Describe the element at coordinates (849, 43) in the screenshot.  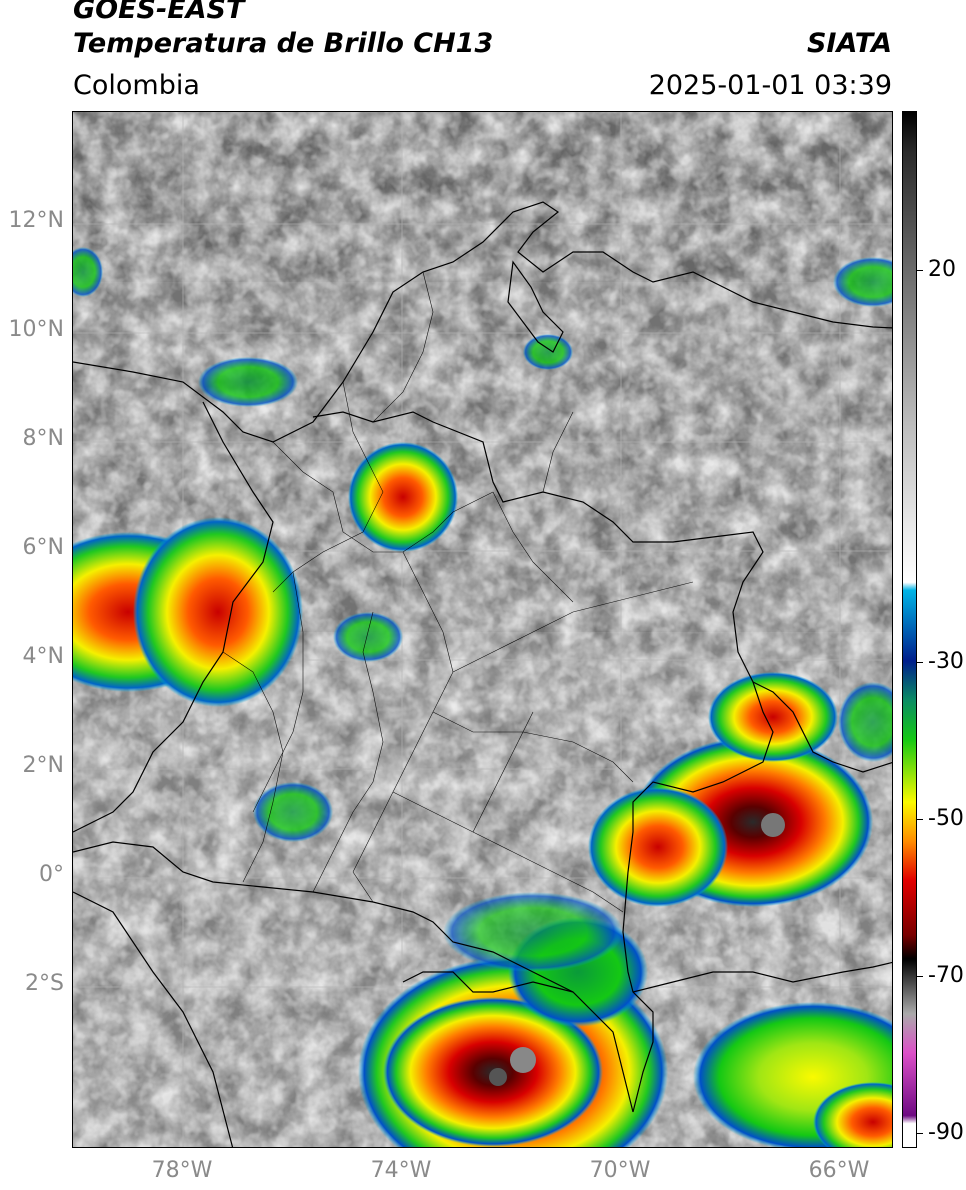
I see `brand-label: SIATA` at that location.